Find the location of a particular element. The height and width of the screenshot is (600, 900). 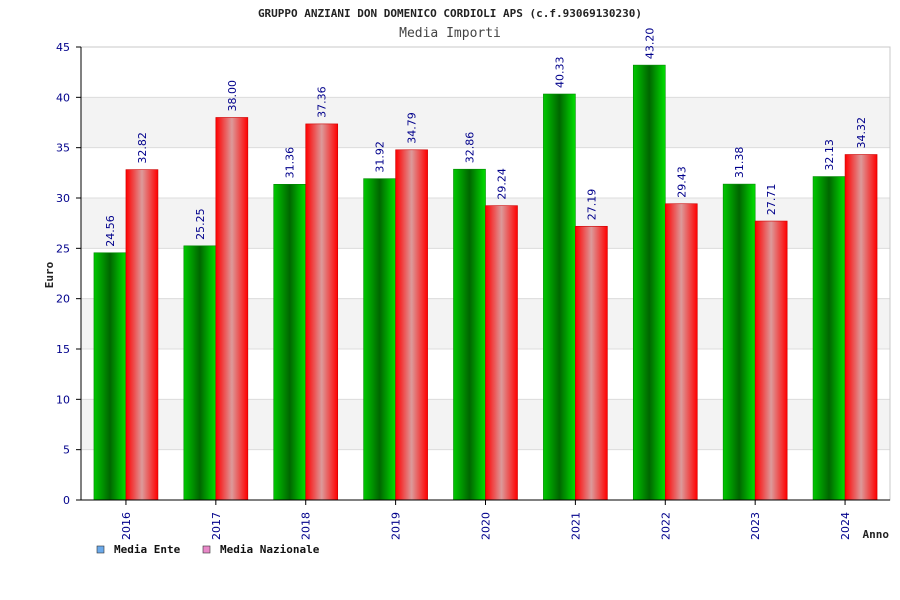

y-tick-label: 5 is located at coordinates (66, 450).